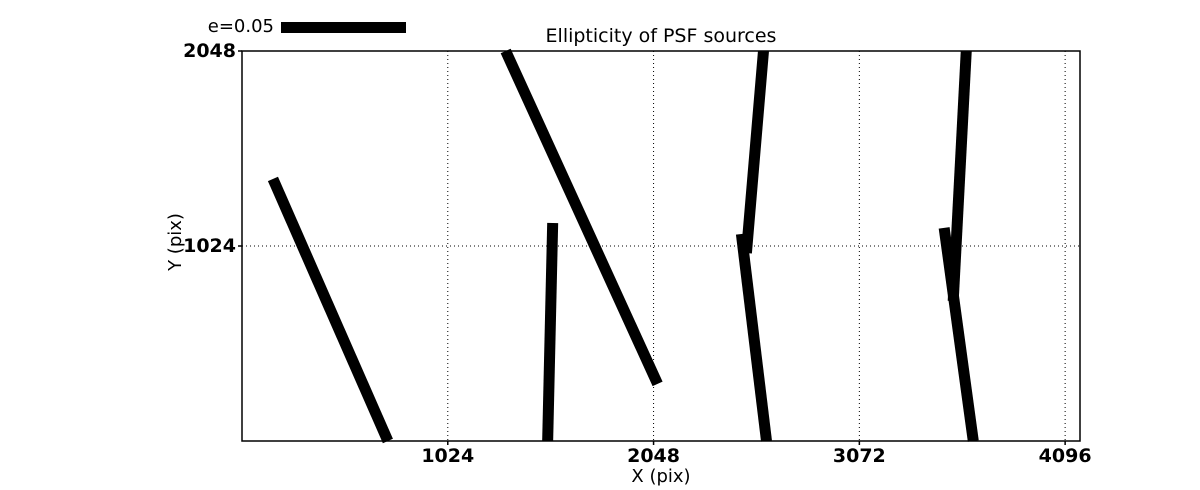  Describe the element at coordinates (209, 246) in the screenshot. I see `y-tick-label: 1024` at that location.